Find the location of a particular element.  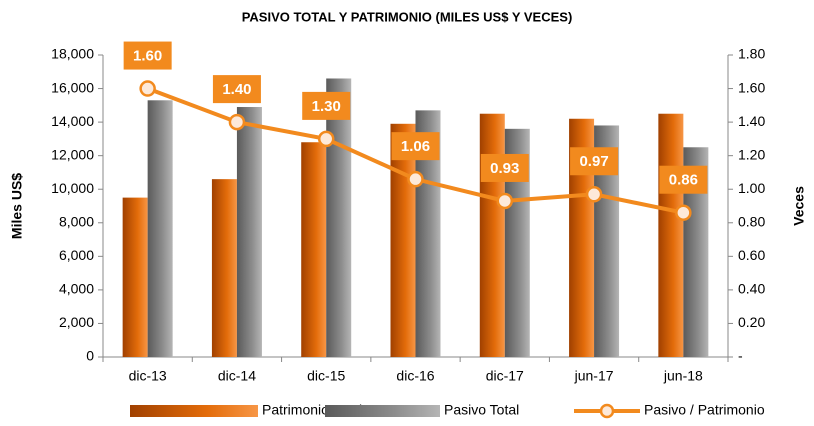

y-tick-label: 6,000 is located at coordinates (76, 255).